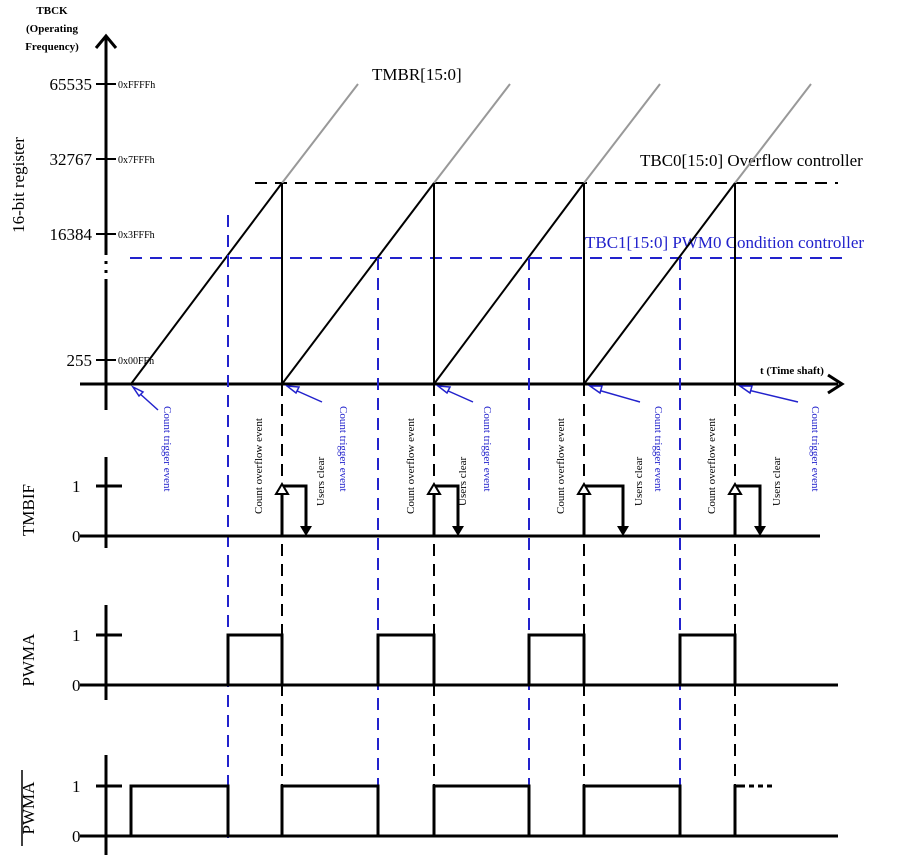 The height and width of the screenshot is (860, 921). I want to click on pwma-name: PWMA, so click(28, 660).